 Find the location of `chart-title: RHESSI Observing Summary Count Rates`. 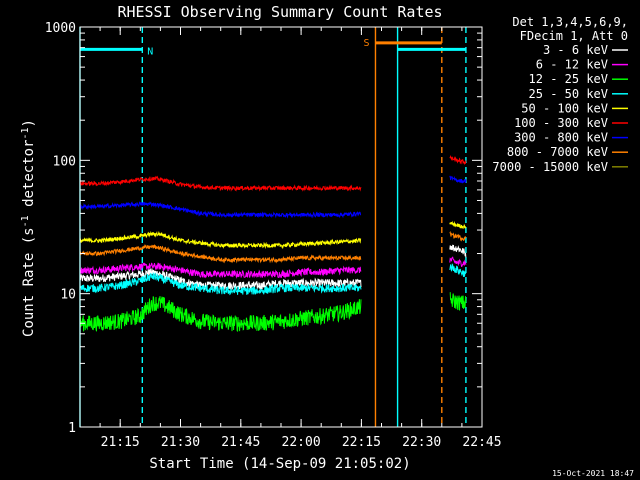

chart-title: RHESSI Observing Summary Count Rates is located at coordinates (279, 12).